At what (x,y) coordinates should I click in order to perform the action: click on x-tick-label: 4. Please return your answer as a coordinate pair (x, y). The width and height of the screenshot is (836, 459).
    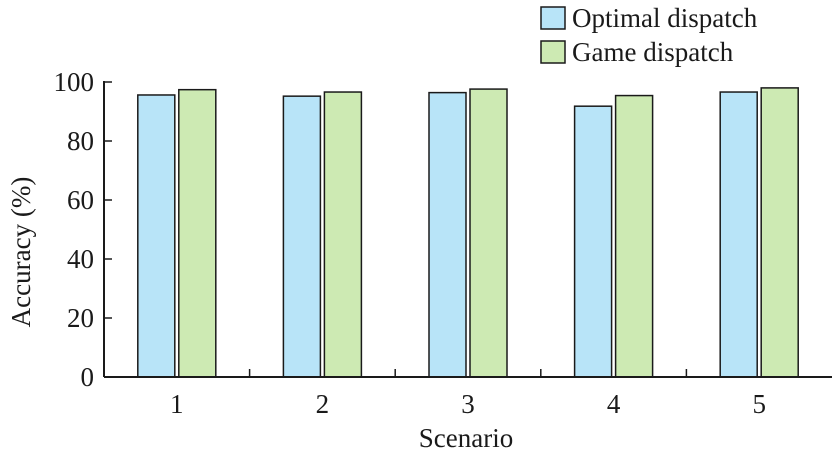
    Looking at the image, I should click on (614, 404).